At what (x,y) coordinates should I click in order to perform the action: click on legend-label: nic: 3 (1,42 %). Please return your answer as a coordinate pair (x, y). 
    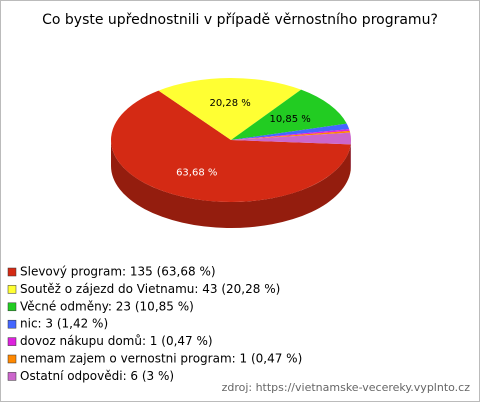
    Looking at the image, I should click on (64, 324).